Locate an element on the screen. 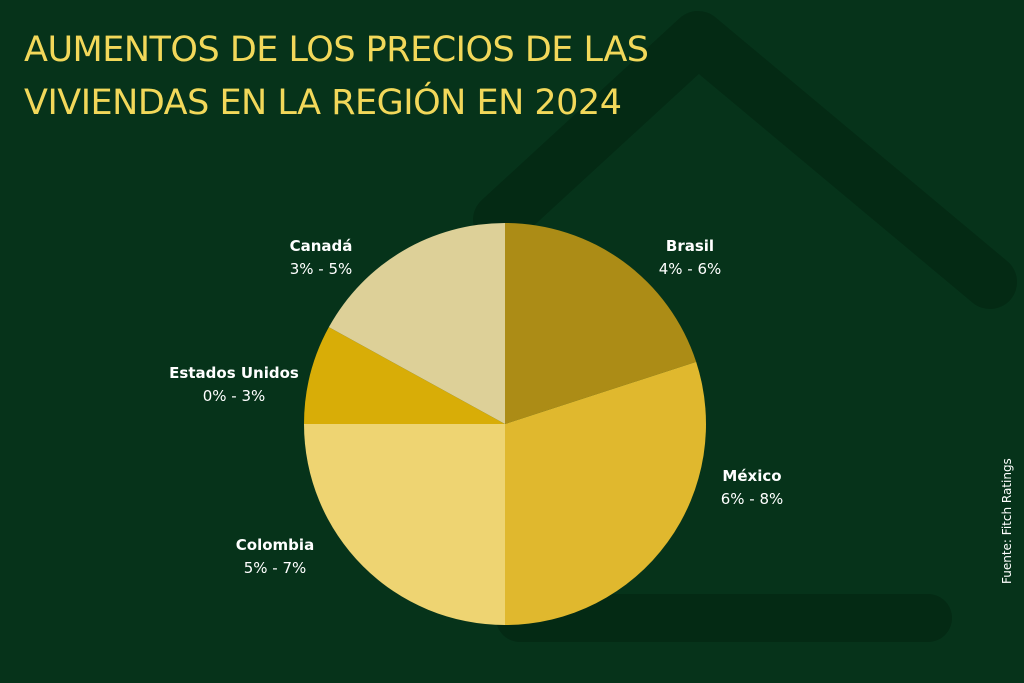 The width and height of the screenshot is (1024, 683). slice-label-name: Canadá is located at coordinates (321, 246).